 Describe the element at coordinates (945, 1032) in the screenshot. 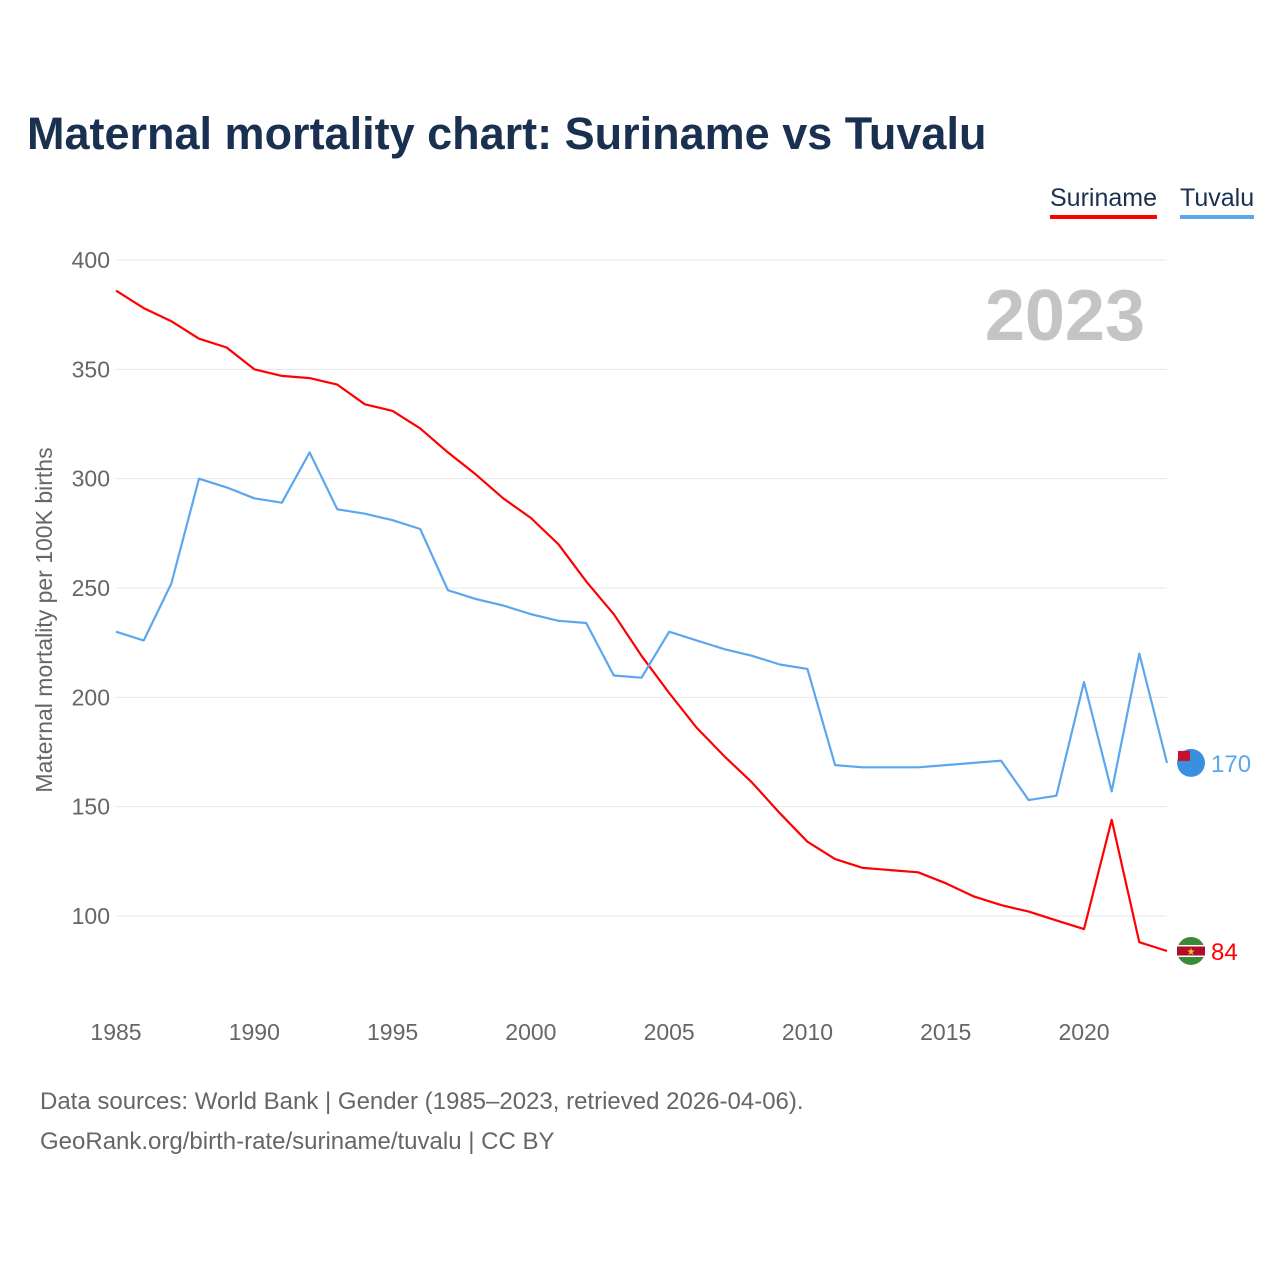

I see `x-tick-label: 2015` at that location.